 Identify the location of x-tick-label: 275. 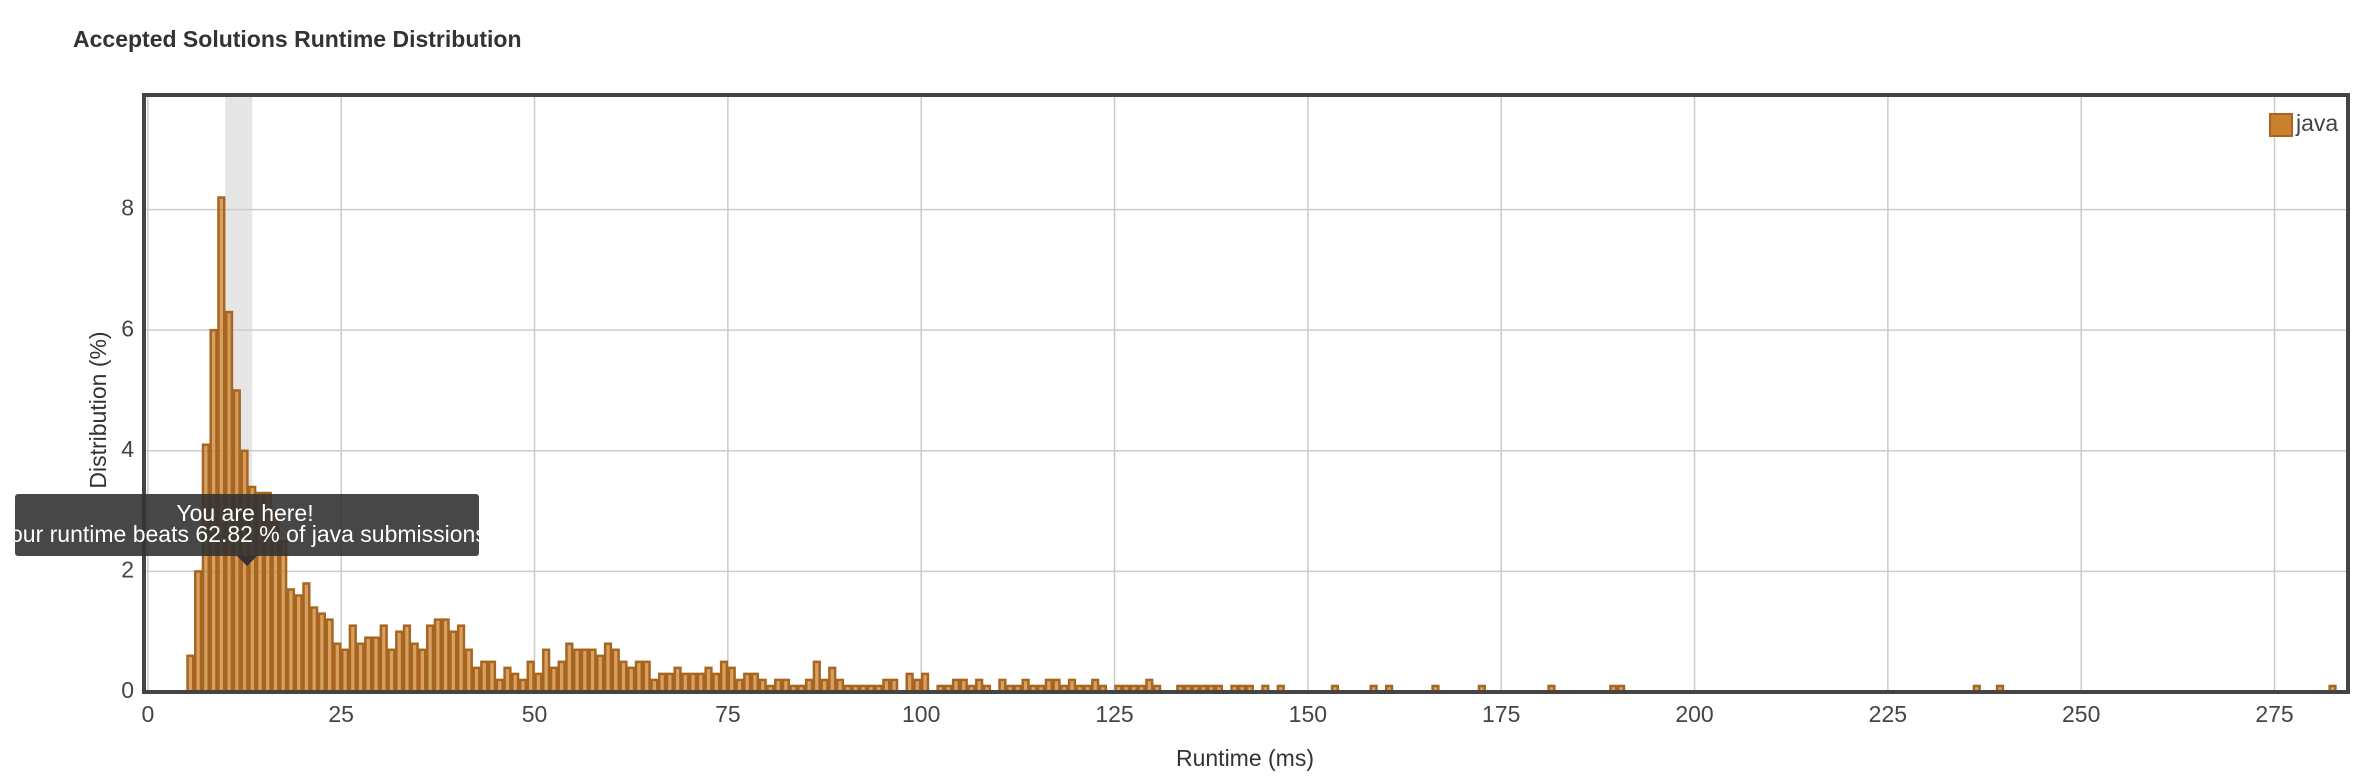
(2274, 714).